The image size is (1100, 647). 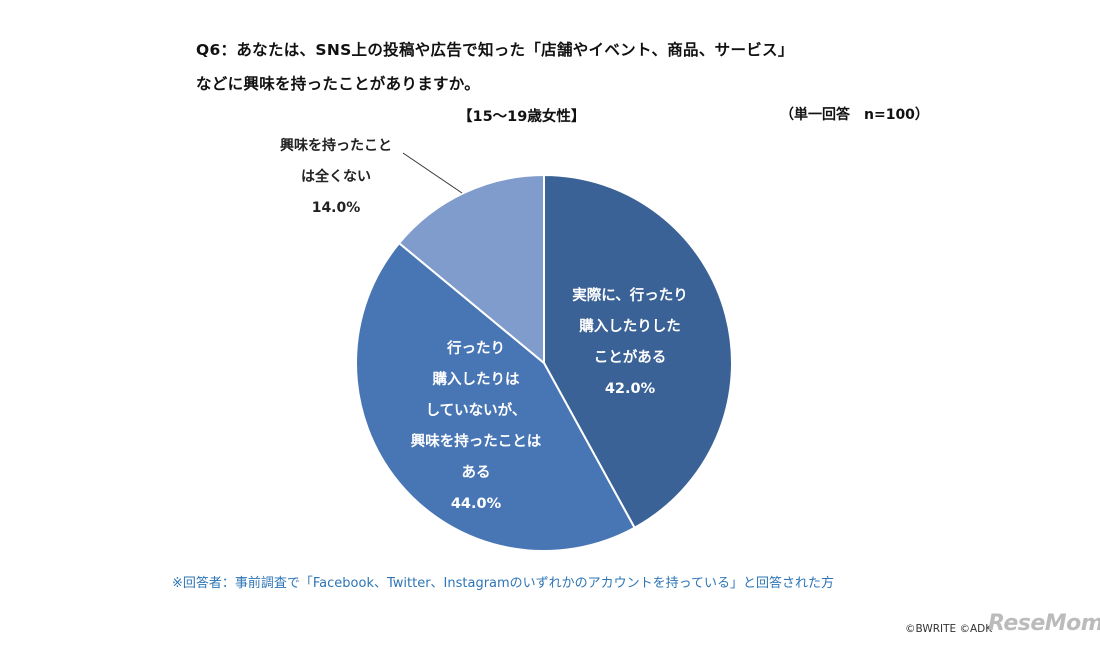 What do you see at coordinates (476, 472) in the screenshot?
I see `slice-category-label: ある` at bounding box center [476, 472].